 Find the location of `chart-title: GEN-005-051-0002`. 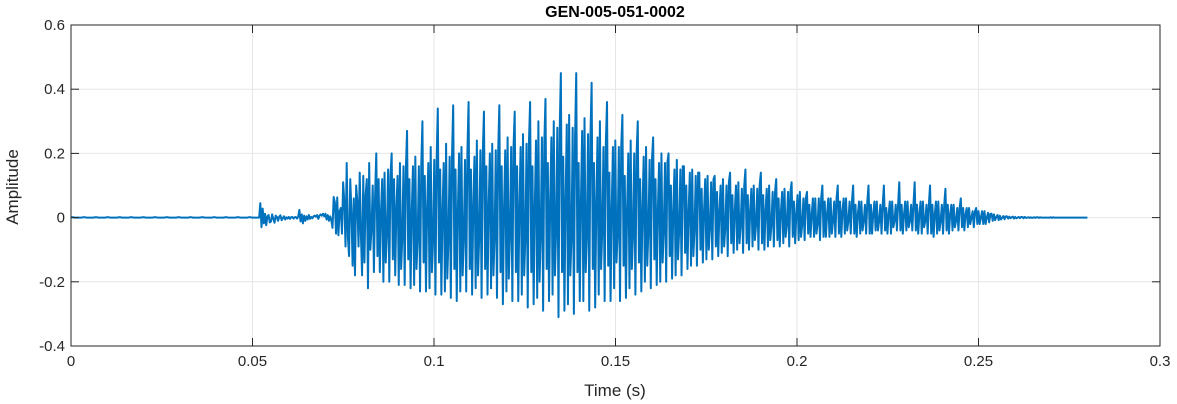

chart-title: GEN-005-051-0002 is located at coordinates (615, 12).